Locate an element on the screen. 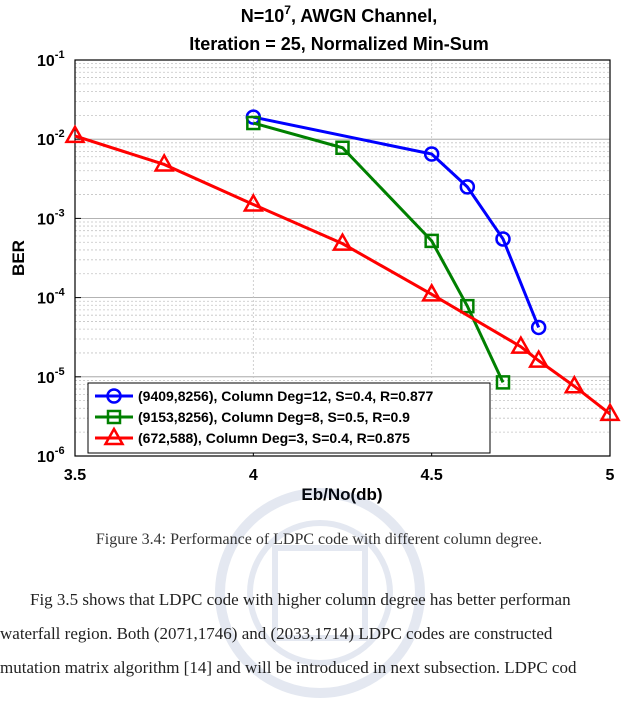  y-tick-label: 10⁻³ is located at coordinates (51, 217).